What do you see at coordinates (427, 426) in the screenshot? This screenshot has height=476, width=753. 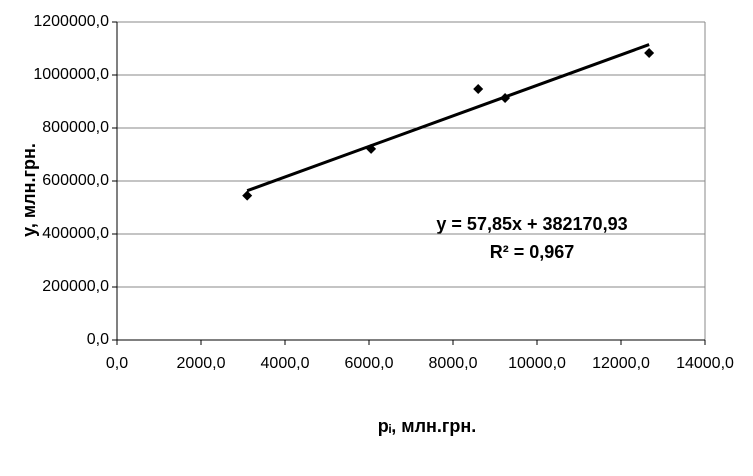 I see `x-axis-label: pᵢ, млн.грн.` at bounding box center [427, 426].